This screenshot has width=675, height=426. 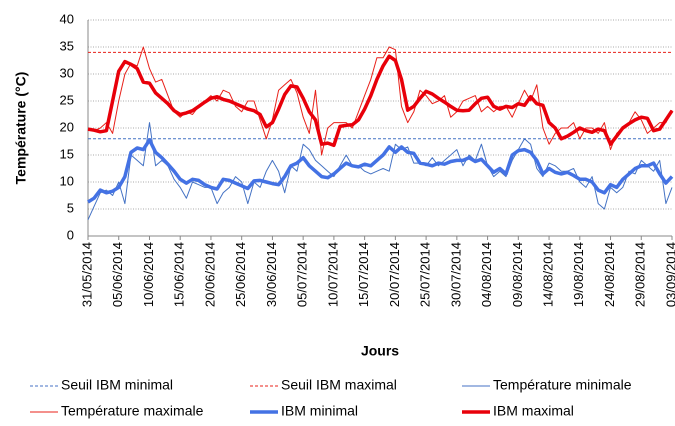 What do you see at coordinates (67, 18) in the screenshot?
I see `y-tick-label: 40` at bounding box center [67, 18].